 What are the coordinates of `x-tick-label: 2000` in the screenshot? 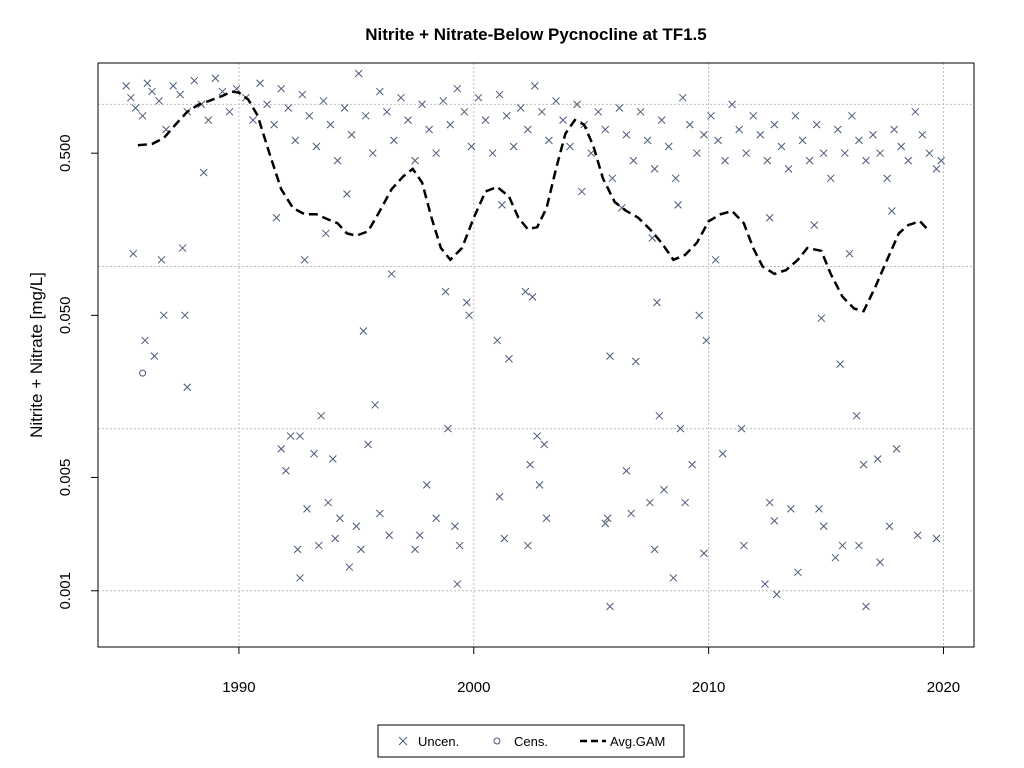 It's located at (473, 687).